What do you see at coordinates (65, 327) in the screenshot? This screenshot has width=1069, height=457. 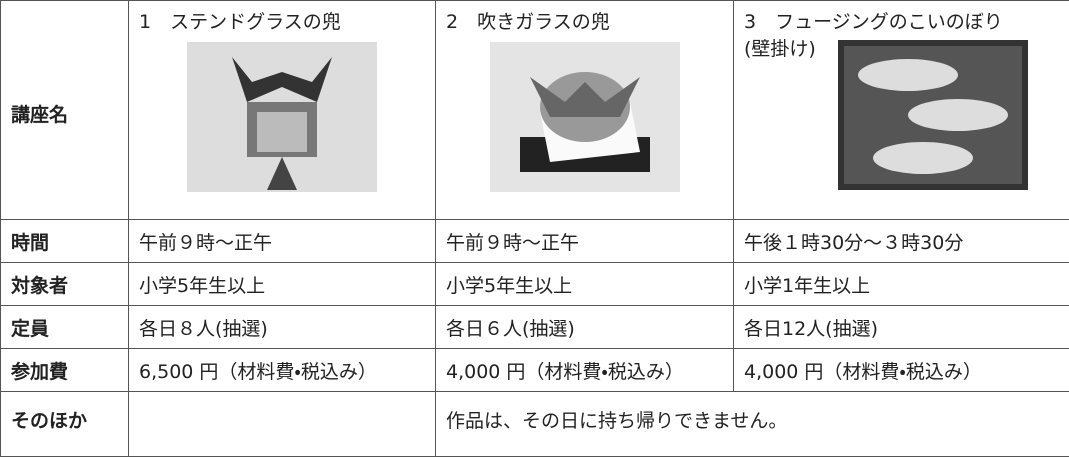 I see `row-label: 定員` at bounding box center [65, 327].